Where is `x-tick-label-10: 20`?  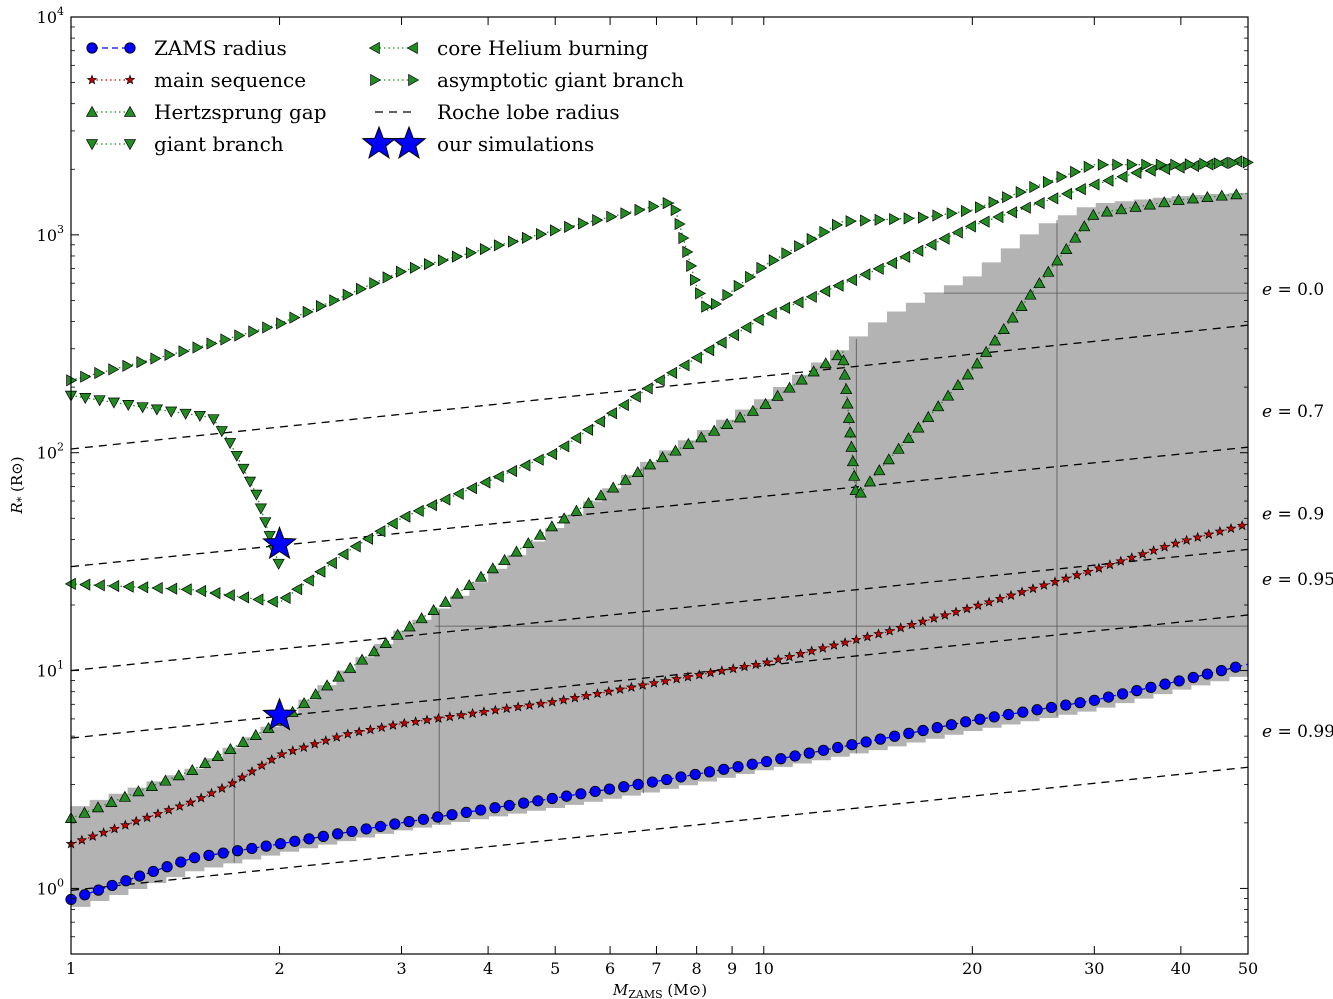
x-tick-label-10: 20 is located at coordinates (972, 968).